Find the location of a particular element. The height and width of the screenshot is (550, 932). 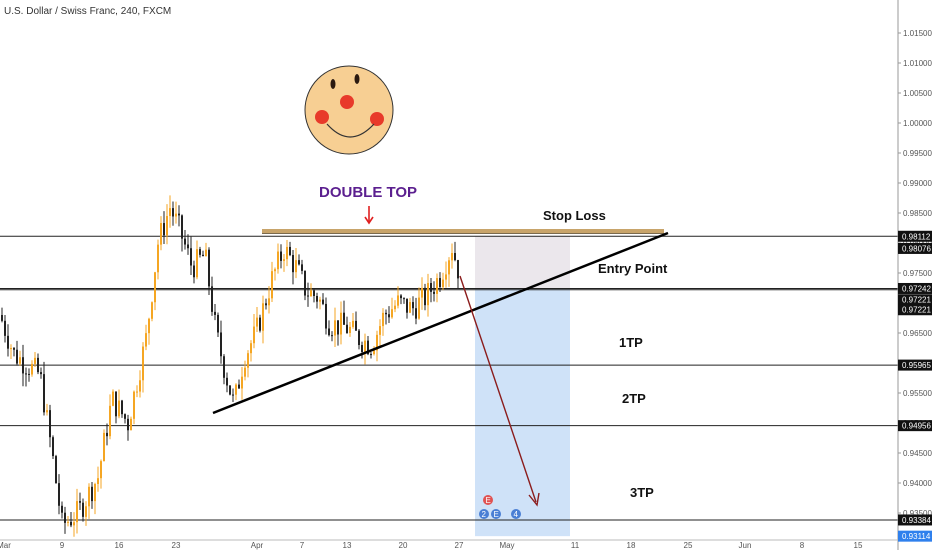

x-tick-label: Apr is located at coordinates (257, 545).